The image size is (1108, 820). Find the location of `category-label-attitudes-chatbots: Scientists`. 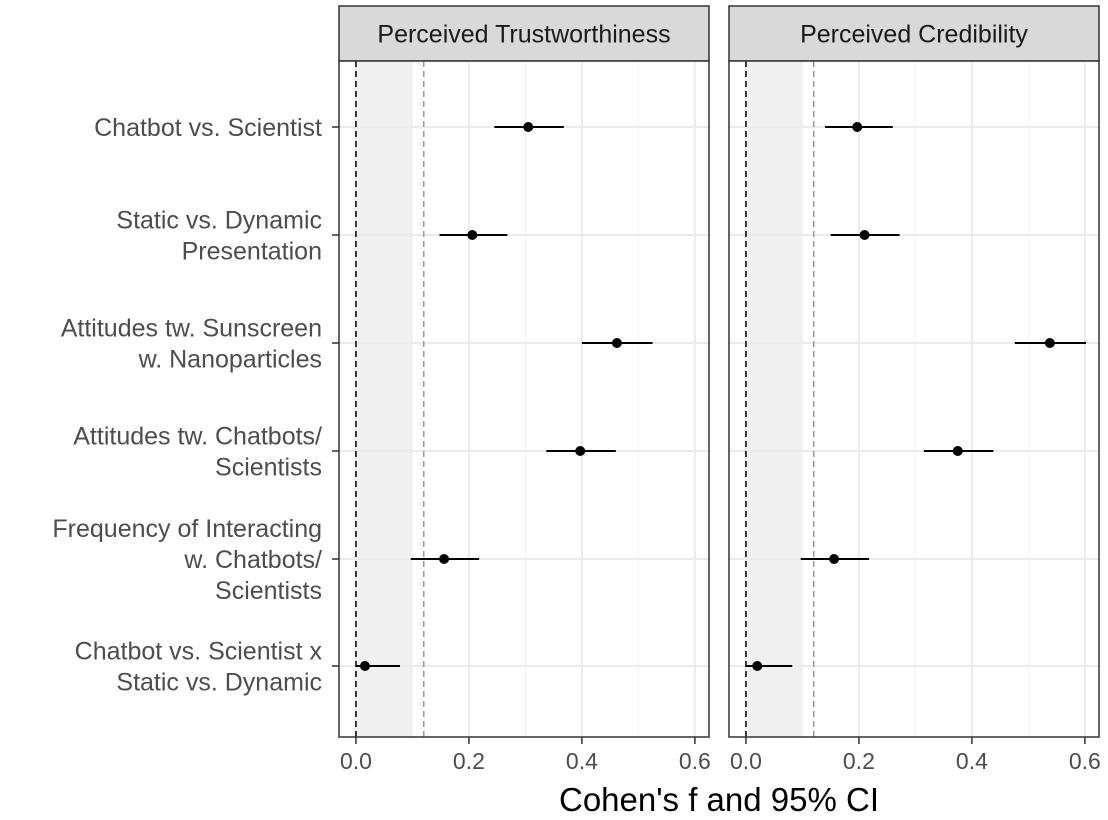

category-label-attitudes-chatbots: Scientists is located at coordinates (268, 468).